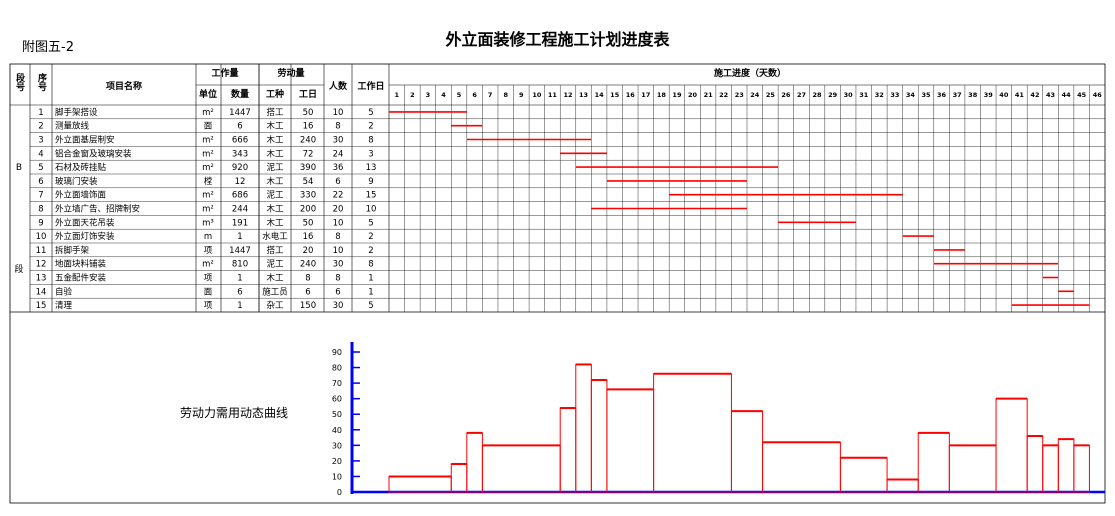 This screenshot has width=1115, height=516. What do you see at coordinates (337, 127) in the screenshot?
I see `cell-people: 8` at bounding box center [337, 127].